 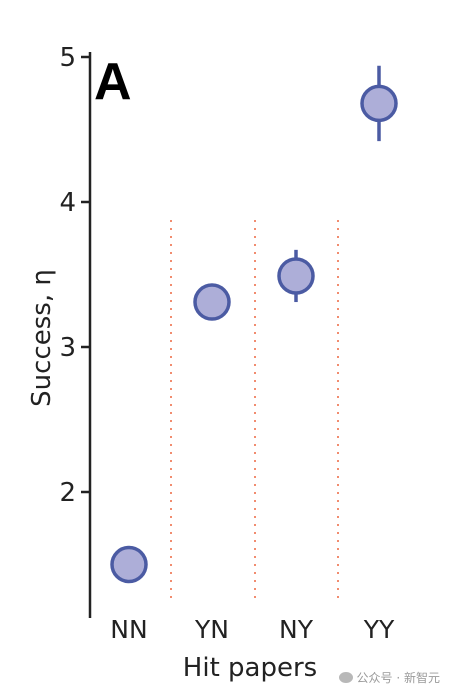 I want to click on x-category-label-YY: YY, so click(x=379, y=629).